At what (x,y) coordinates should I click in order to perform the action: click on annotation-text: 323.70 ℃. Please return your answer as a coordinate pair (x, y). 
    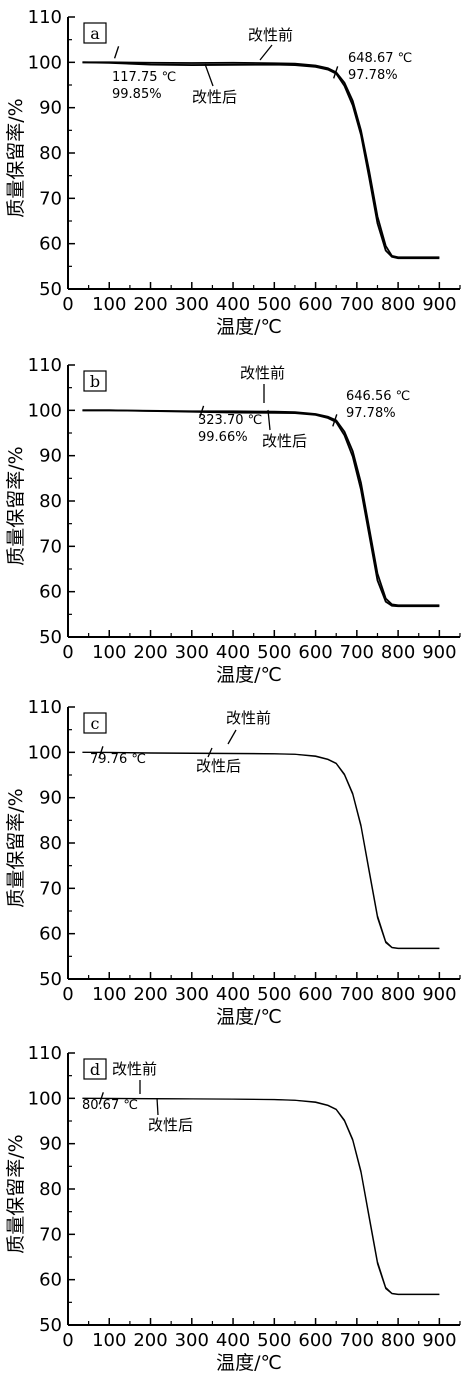
    Looking at the image, I should click on (230, 420).